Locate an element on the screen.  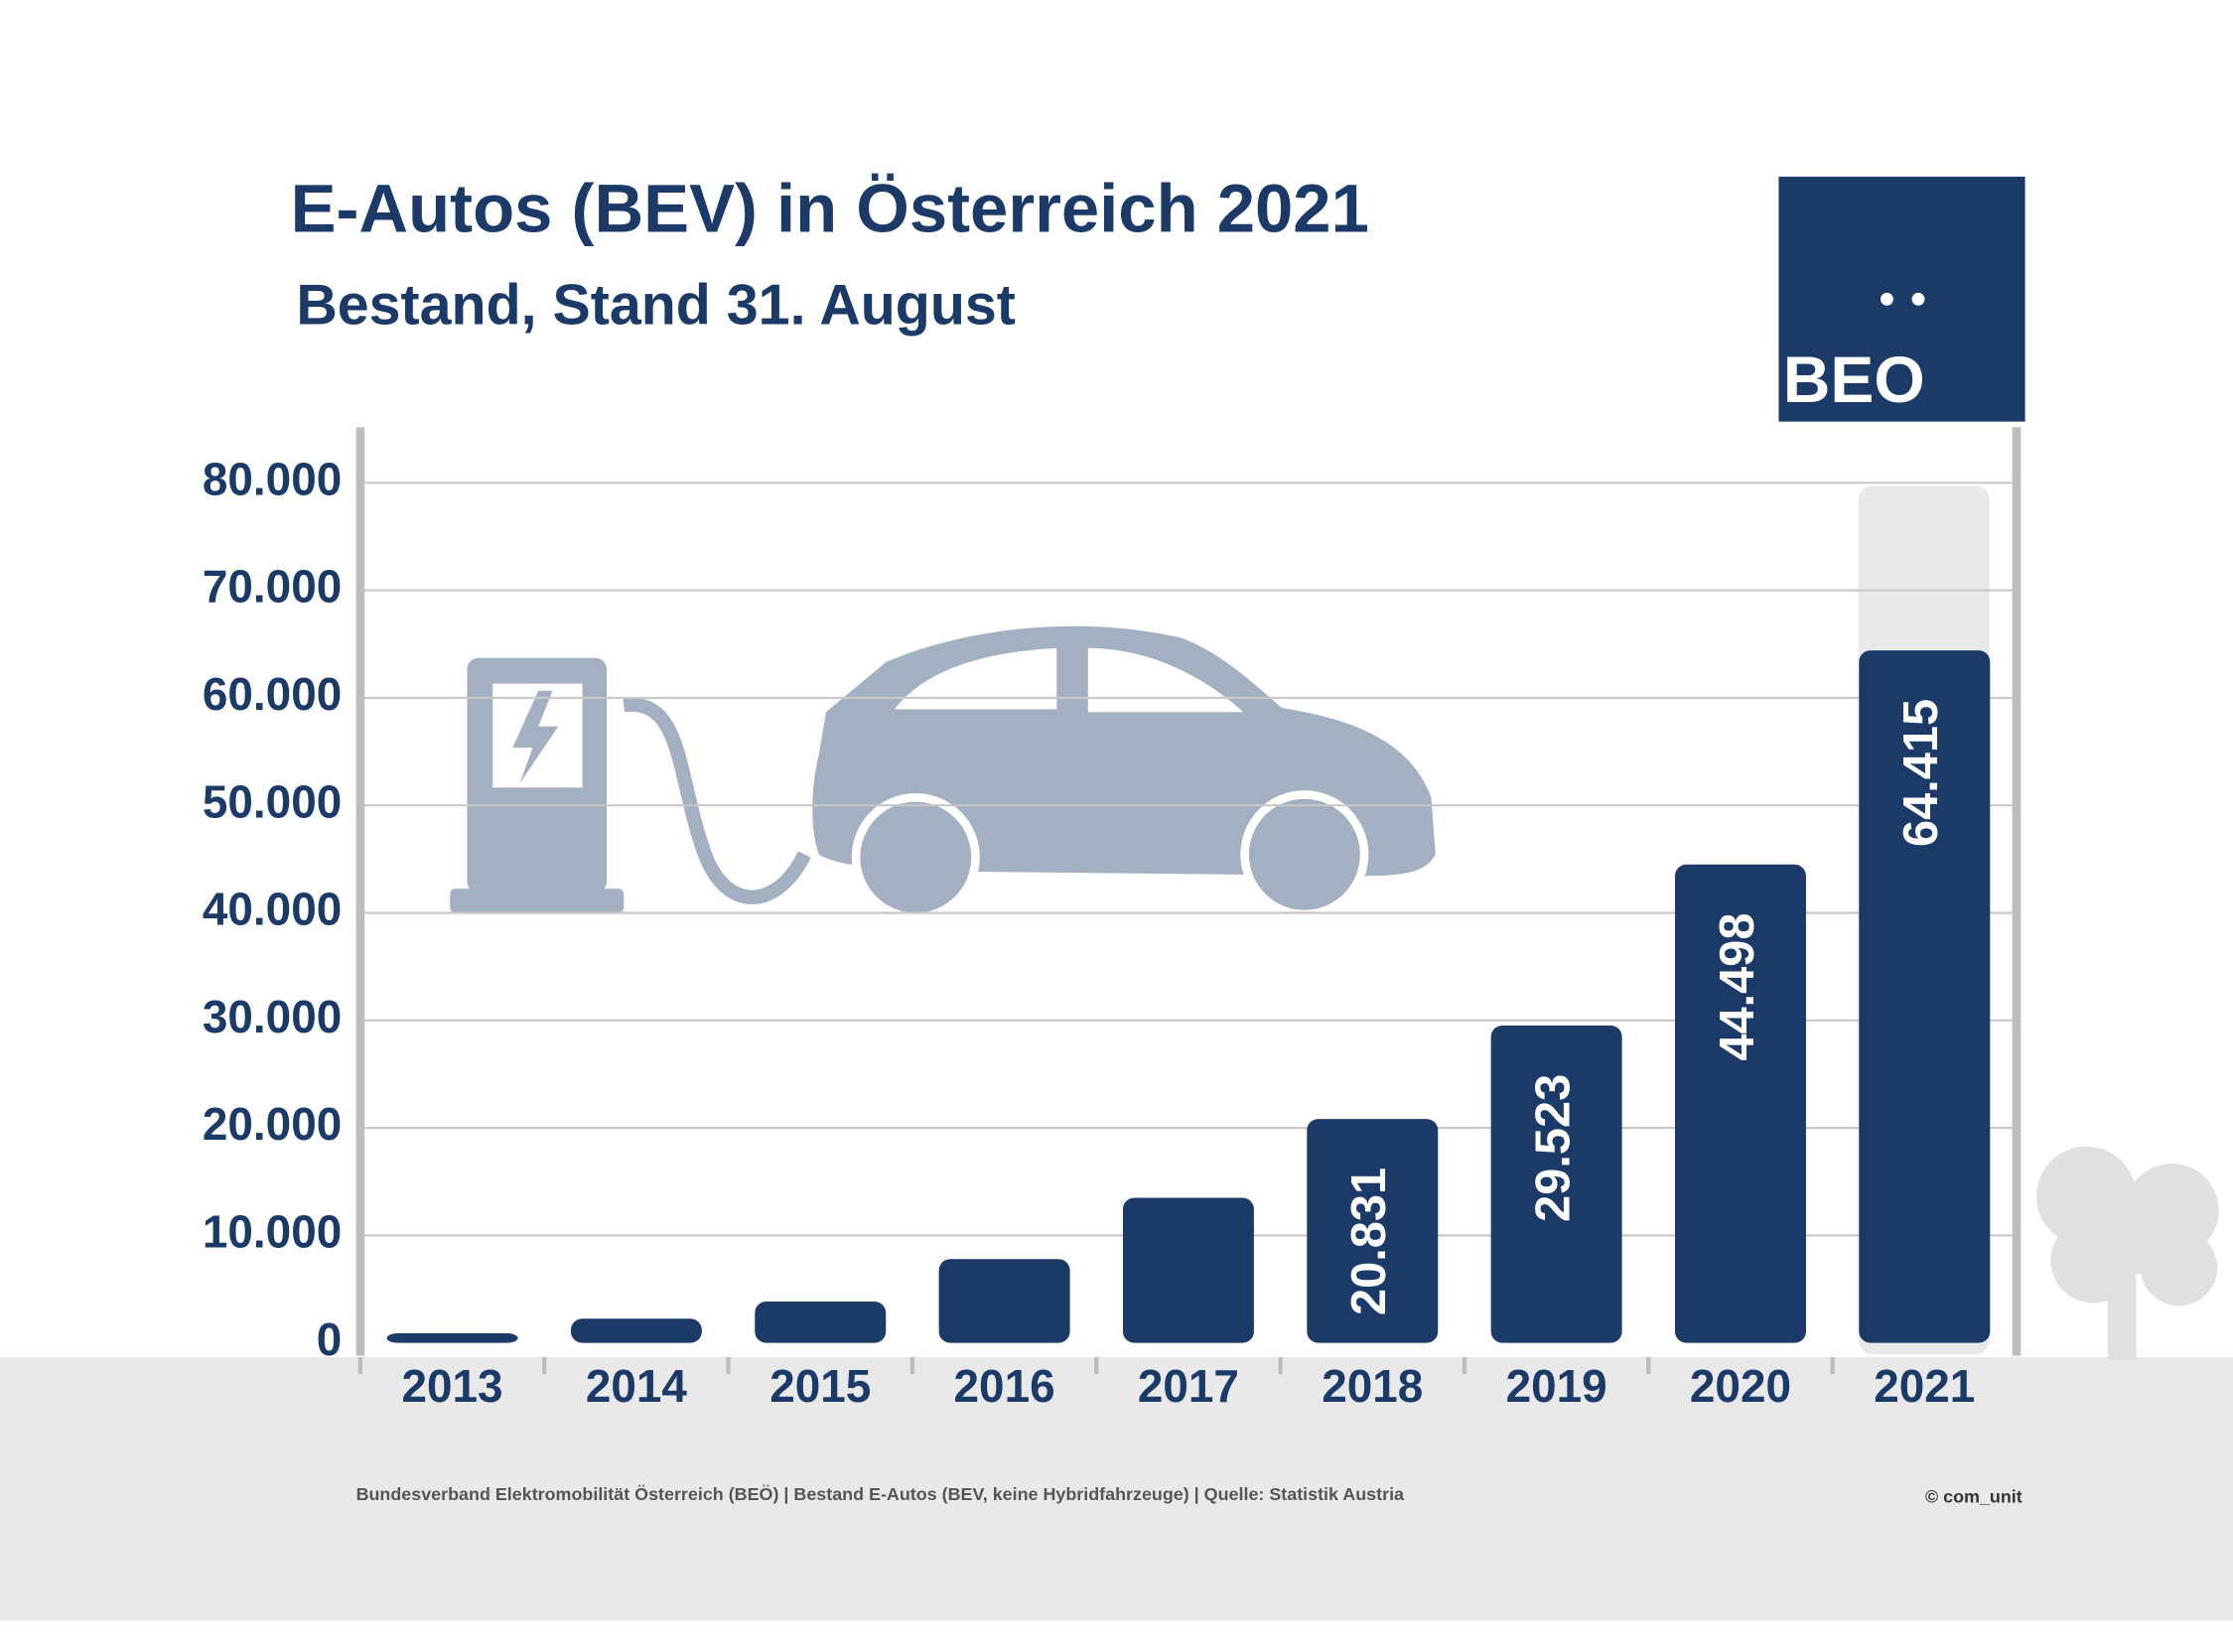
y-tick-label: 40.000 is located at coordinates (272, 910).